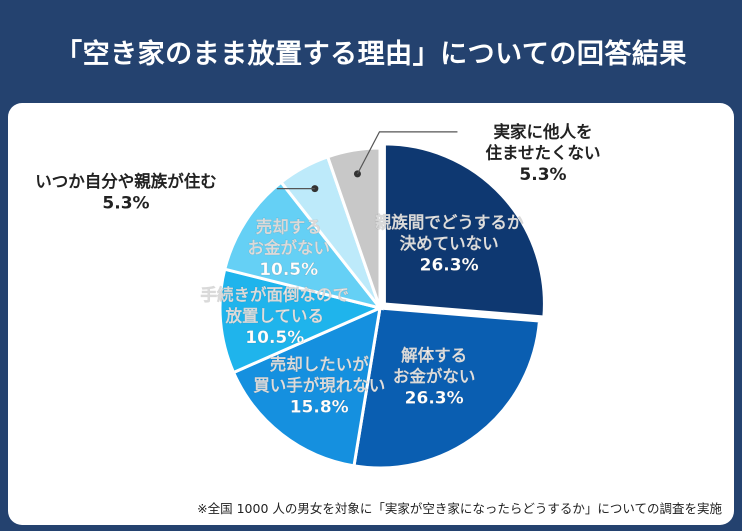 The width and height of the screenshot is (742, 531). I want to click on slice-label-6: いつか自分や親族が住む, so click(126, 181).